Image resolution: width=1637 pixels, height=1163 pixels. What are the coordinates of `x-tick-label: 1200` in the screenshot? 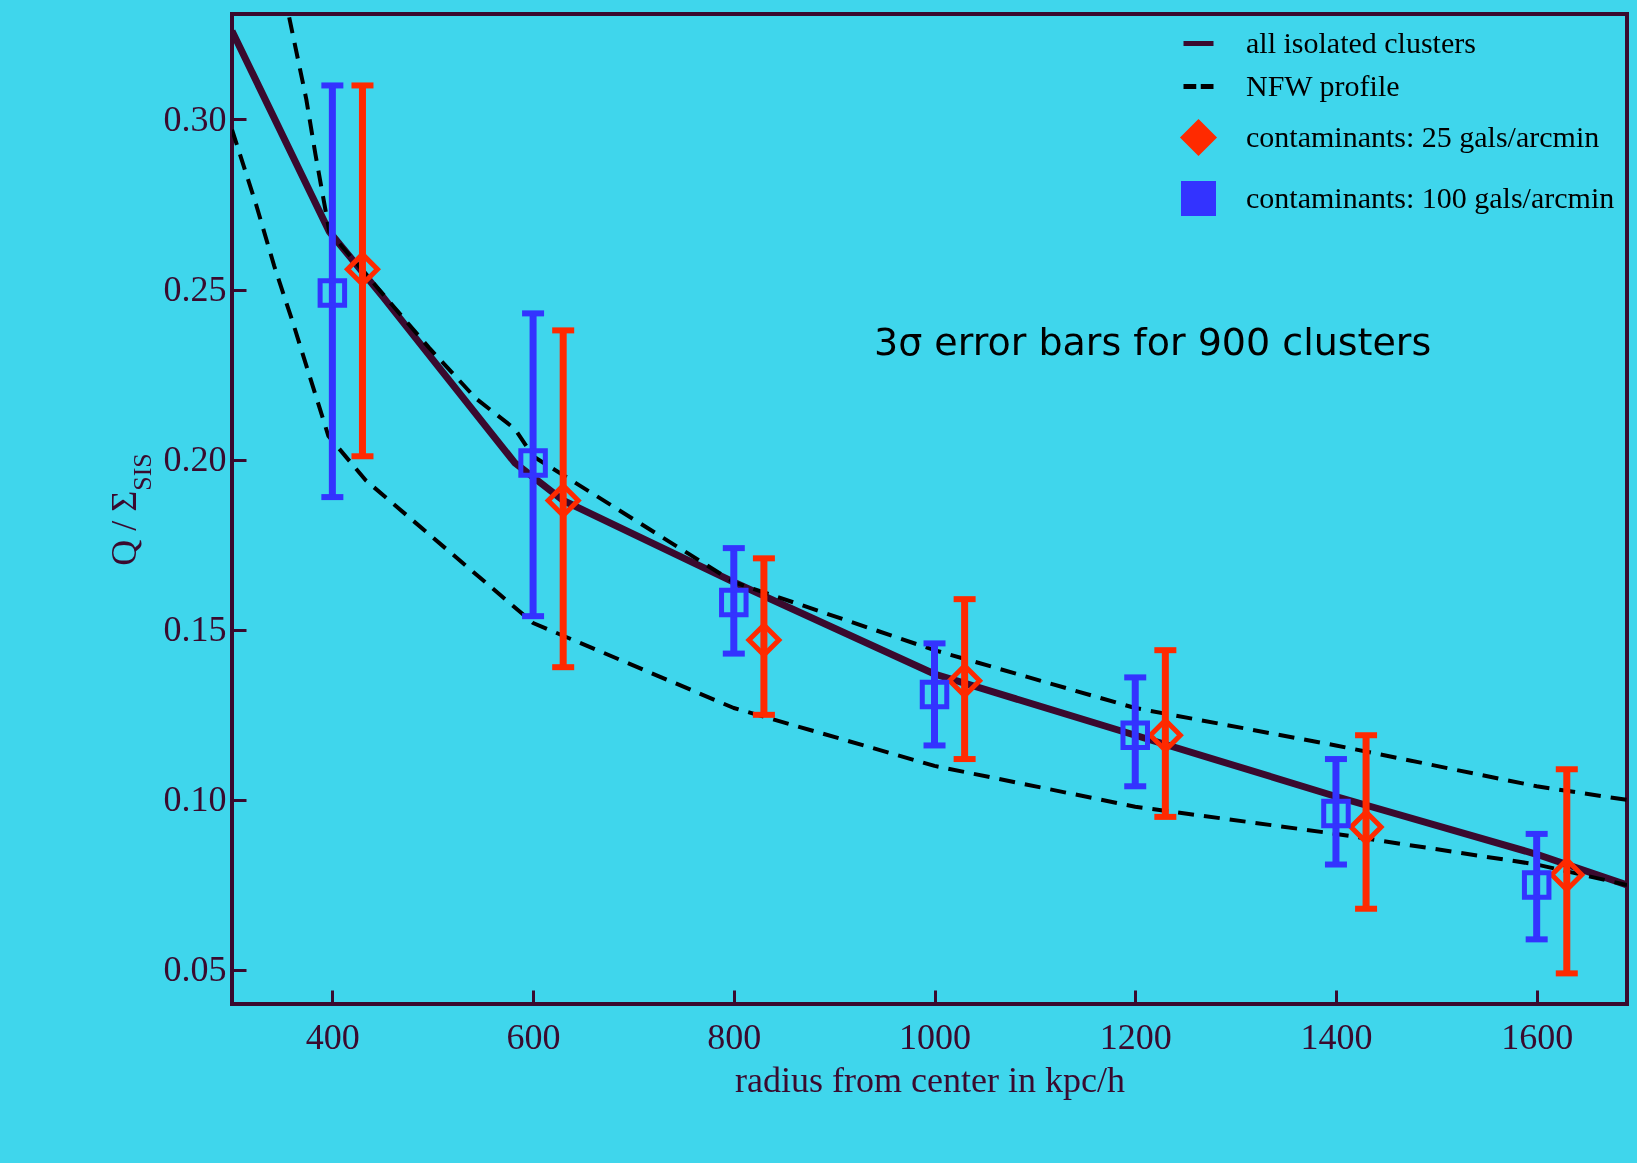 It's located at (1135, 1036).